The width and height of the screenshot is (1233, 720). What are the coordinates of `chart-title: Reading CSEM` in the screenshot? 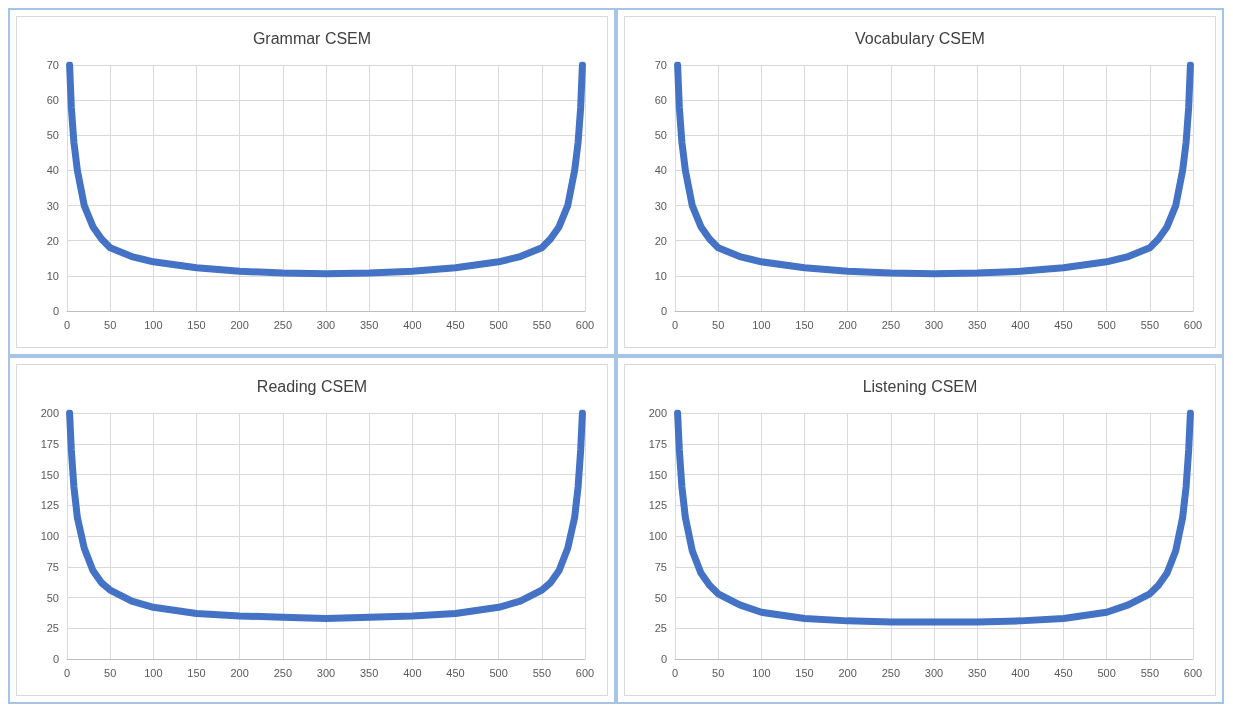 It's located at (312, 386).